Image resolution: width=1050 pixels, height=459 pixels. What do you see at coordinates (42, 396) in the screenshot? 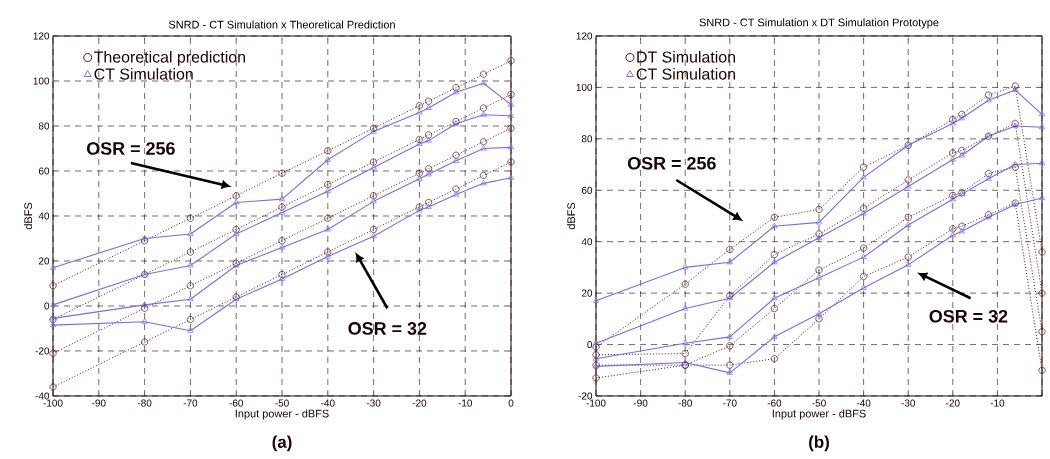
I see `y-tick-label: -40` at bounding box center [42, 396].